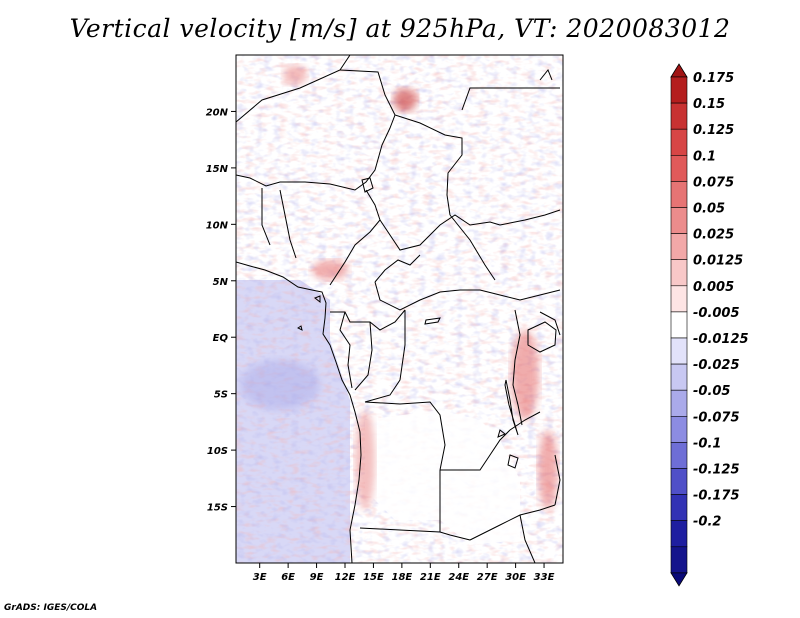  I want to click on latitude-axis: 20N 15N 10N 5N EQ 5S 10S 15S, so click(221, 310).